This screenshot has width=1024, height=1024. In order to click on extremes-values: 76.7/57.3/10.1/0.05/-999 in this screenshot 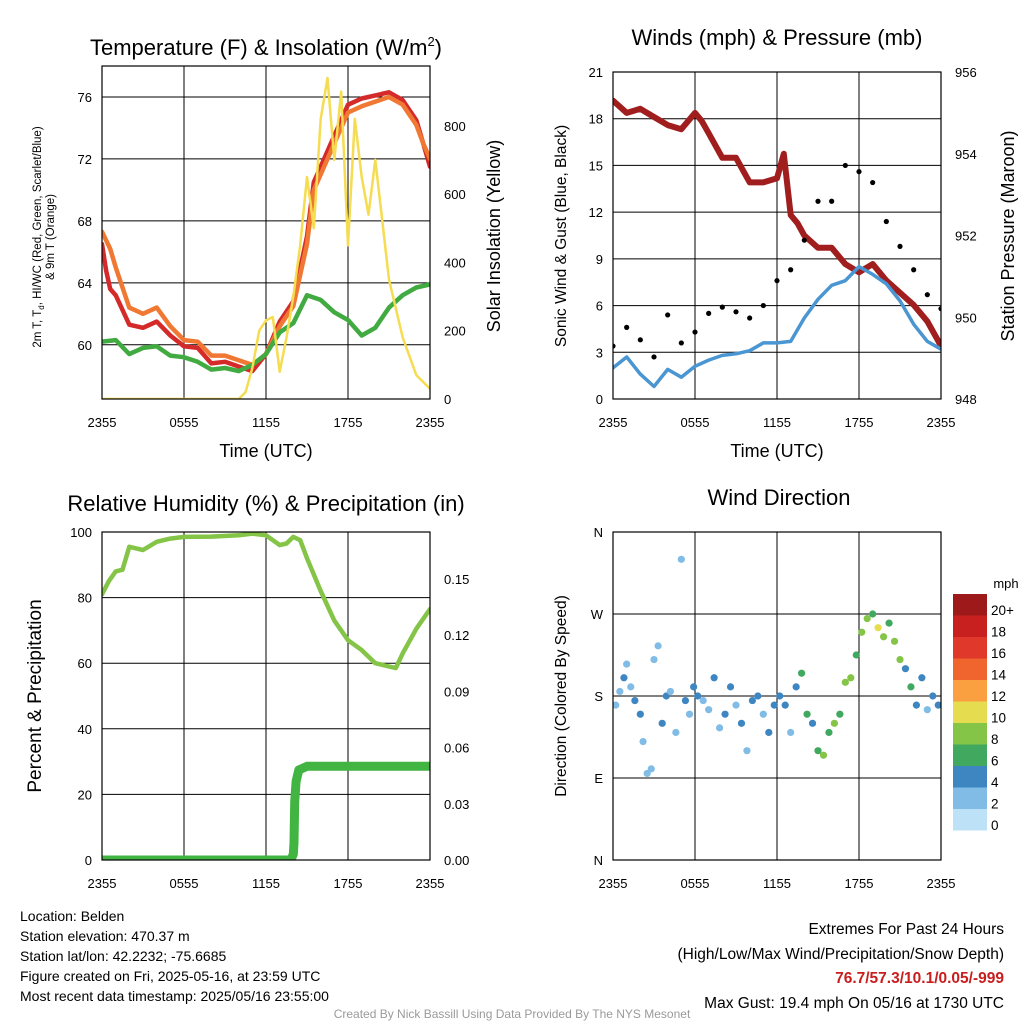, I will do `click(919, 978)`.